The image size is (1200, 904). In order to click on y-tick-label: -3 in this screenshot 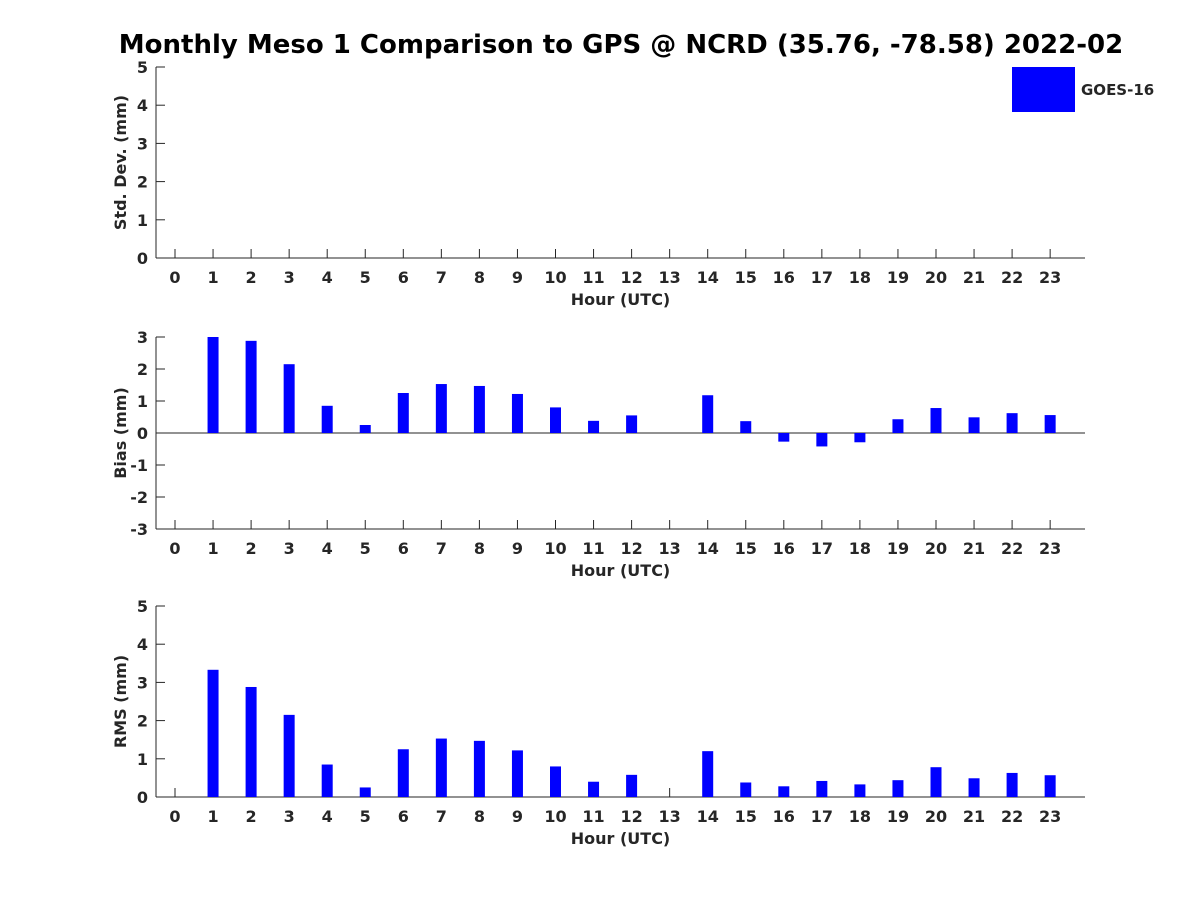, I will do `click(139, 529)`.